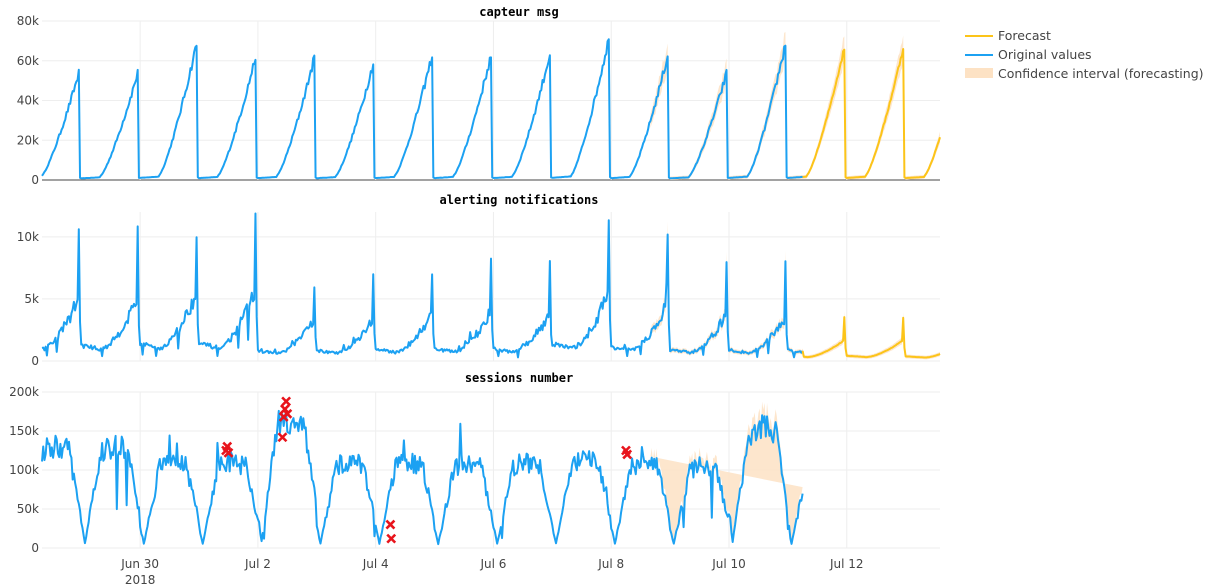 The height and width of the screenshot is (587, 1211). What do you see at coordinates (31, 299) in the screenshot?
I see `y-tick-label: 5k` at bounding box center [31, 299].